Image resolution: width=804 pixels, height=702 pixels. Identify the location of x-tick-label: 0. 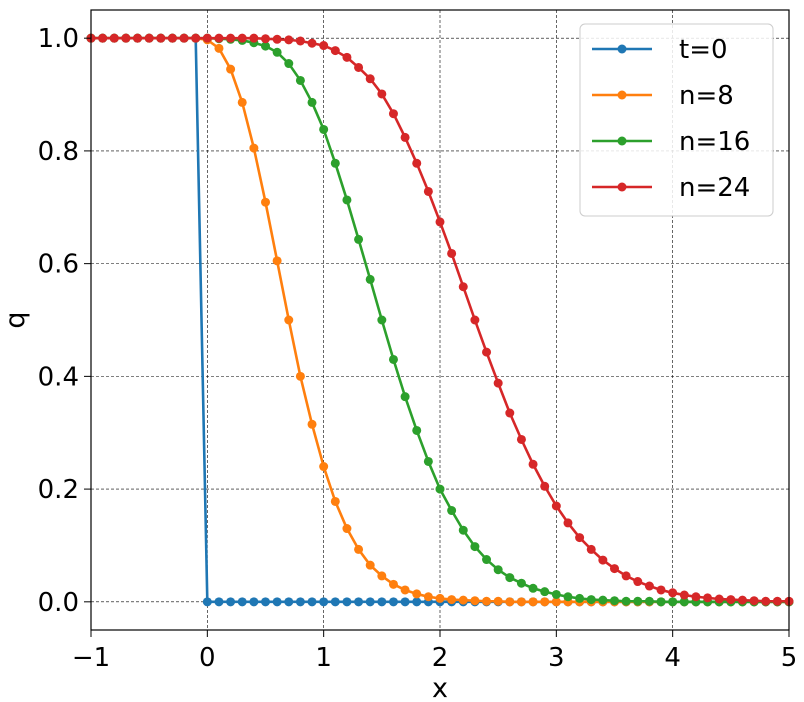
(207, 658).